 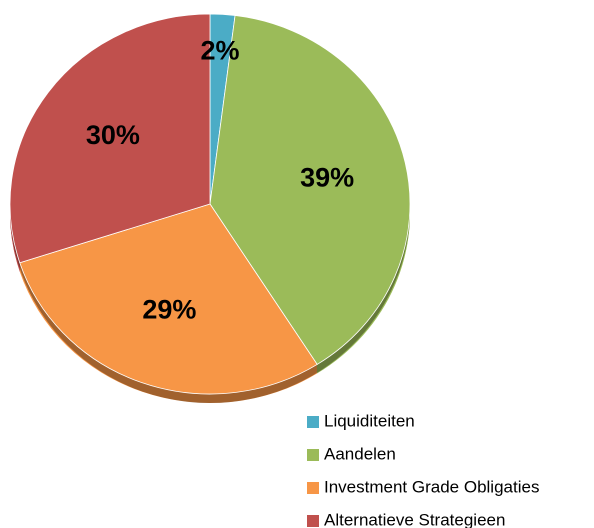 What do you see at coordinates (327, 177) in the screenshot?
I see `value-label: 39%` at bounding box center [327, 177].